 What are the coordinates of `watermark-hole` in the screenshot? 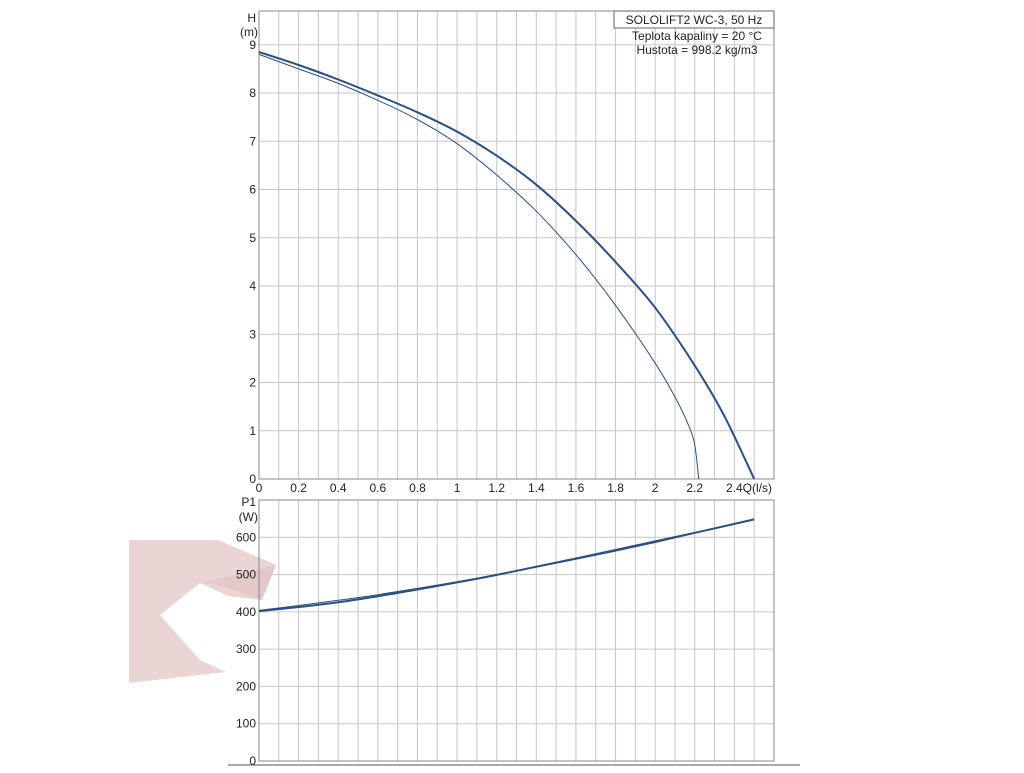 It's located at (232, 627).